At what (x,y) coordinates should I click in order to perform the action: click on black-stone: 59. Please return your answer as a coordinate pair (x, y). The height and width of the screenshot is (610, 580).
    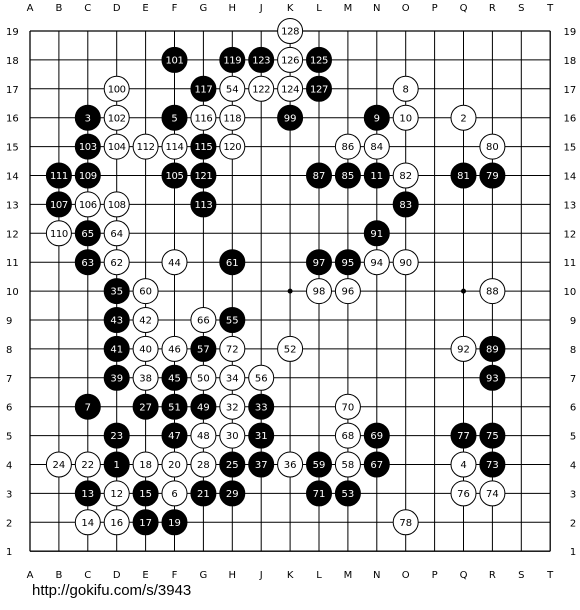
    Looking at the image, I should click on (319, 464).